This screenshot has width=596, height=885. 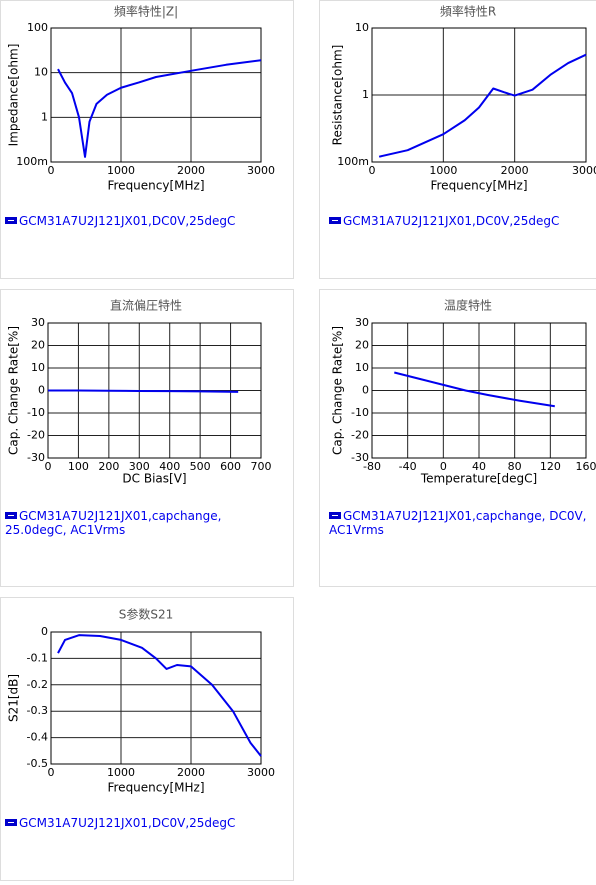 What do you see at coordinates (139, 466) in the screenshot?
I see `x-tick-label: 300` at bounding box center [139, 466].